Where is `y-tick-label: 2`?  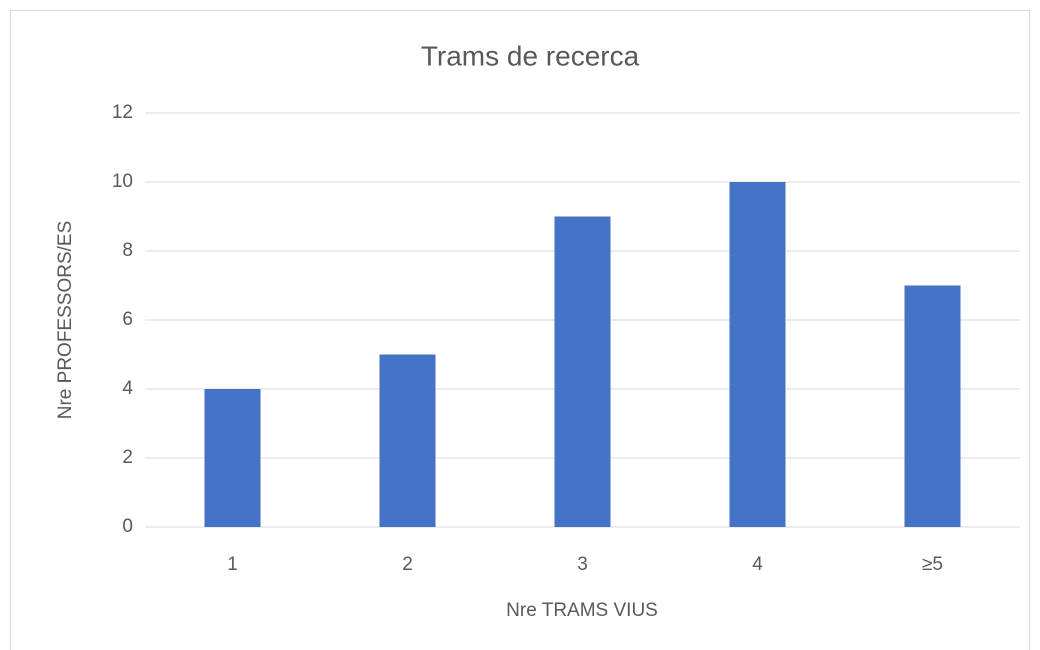
y-tick-label: 2 is located at coordinates (127, 457).